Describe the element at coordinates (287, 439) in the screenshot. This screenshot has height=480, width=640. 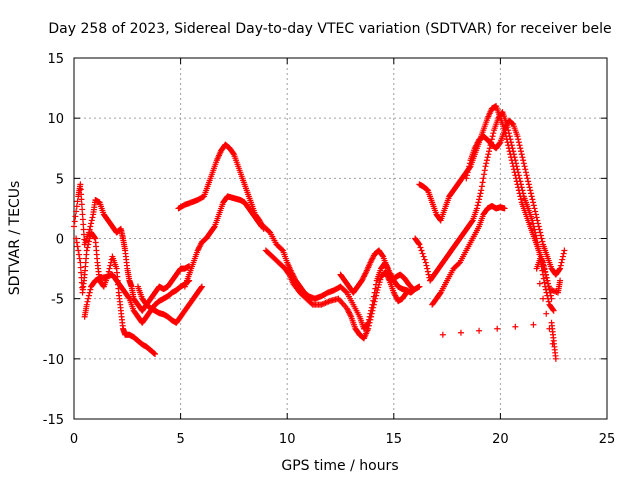
I see `x-tick-label: 10` at that location.